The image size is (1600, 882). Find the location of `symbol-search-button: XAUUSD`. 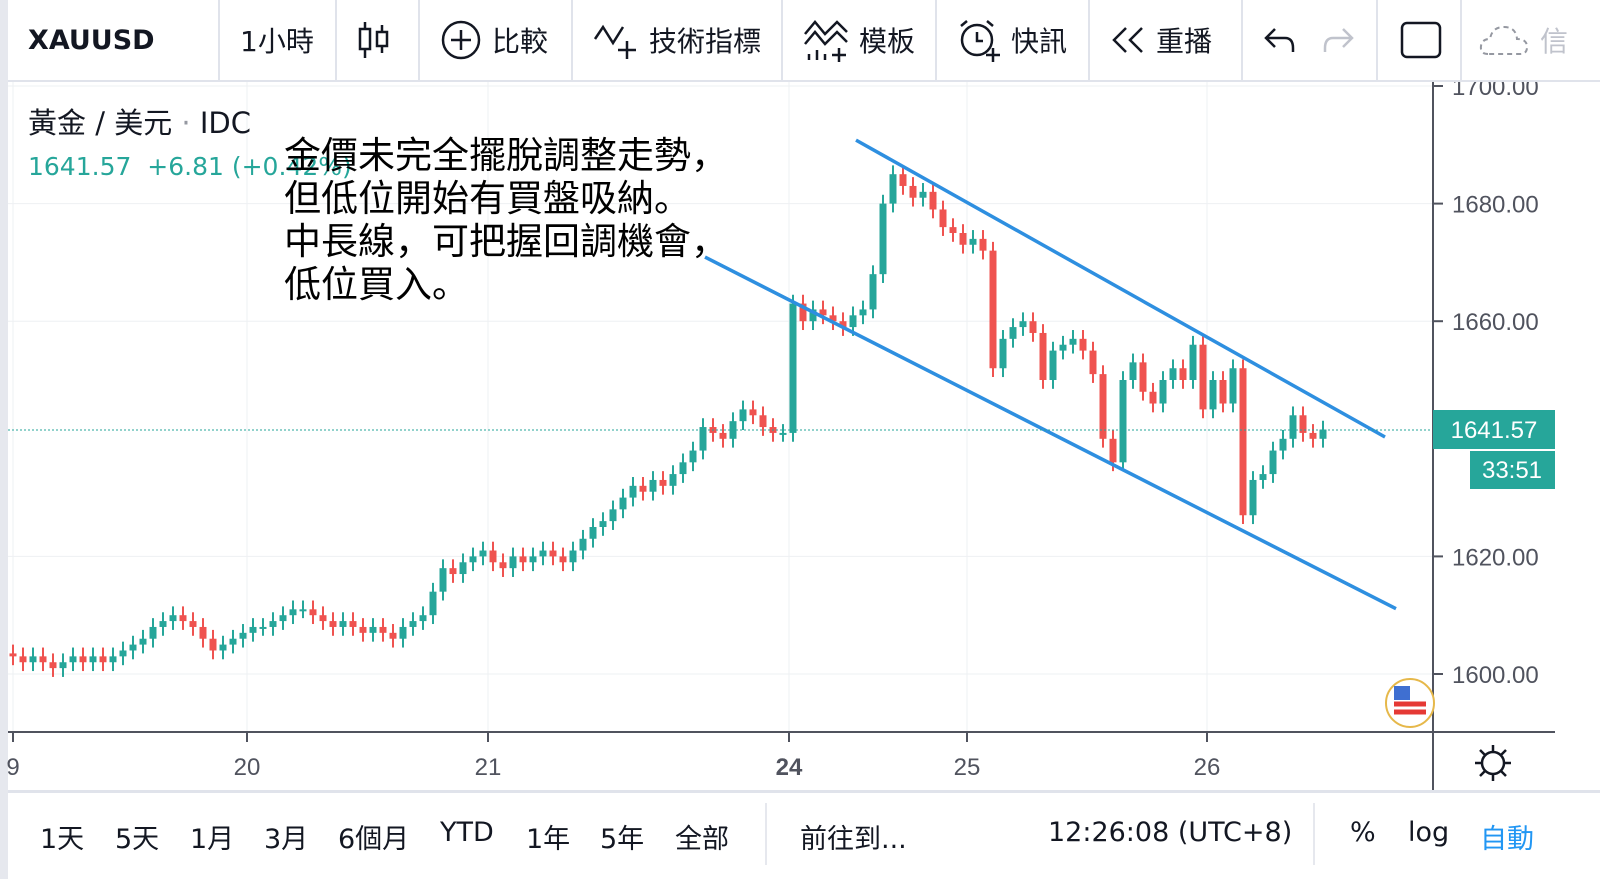

symbol-search-button: XAUUSD is located at coordinates (114, 40).